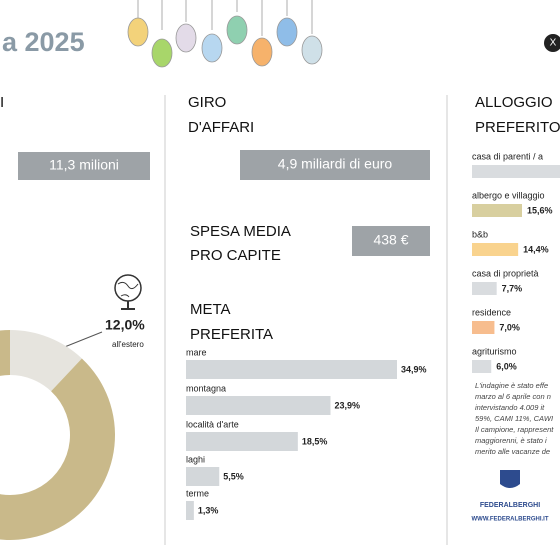 The height and width of the screenshot is (560, 560). Describe the element at coordinates (512, 288) in the screenshot. I see `bar-value: 7,7%` at that location.